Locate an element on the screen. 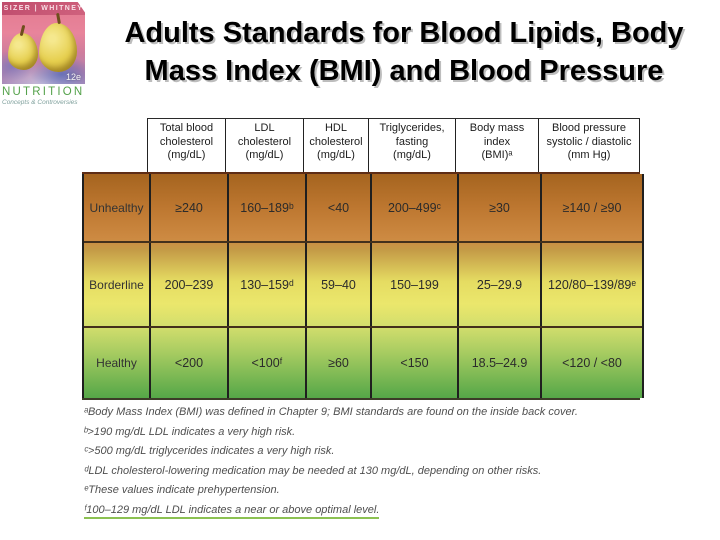  header-divider-rule is located at coordinates (361, 173).